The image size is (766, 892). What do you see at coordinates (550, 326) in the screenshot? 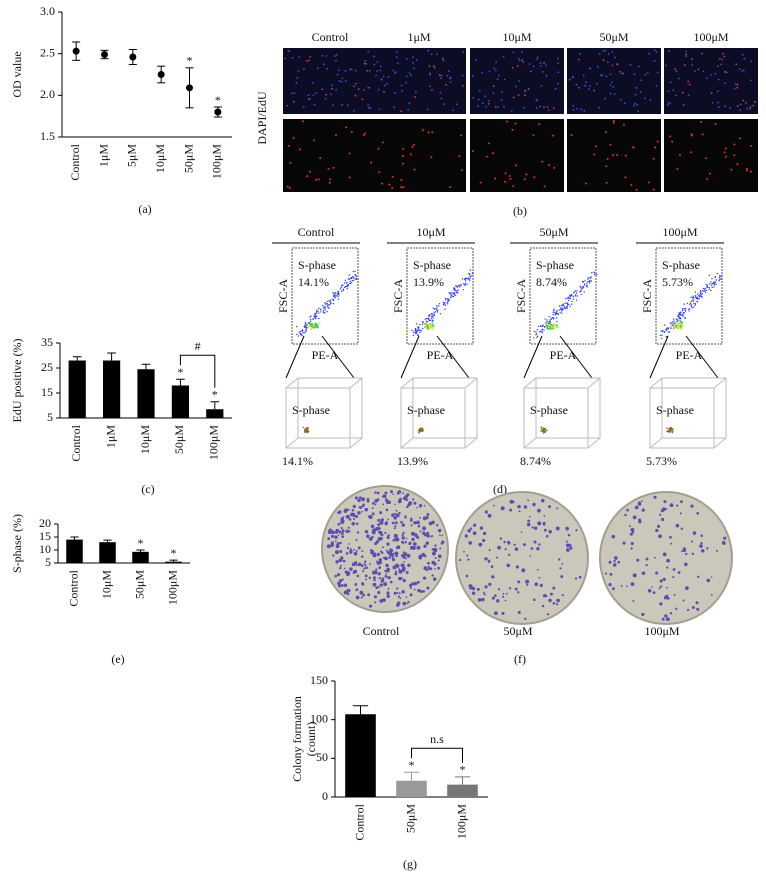
I see `event-dense` at bounding box center [550, 326].